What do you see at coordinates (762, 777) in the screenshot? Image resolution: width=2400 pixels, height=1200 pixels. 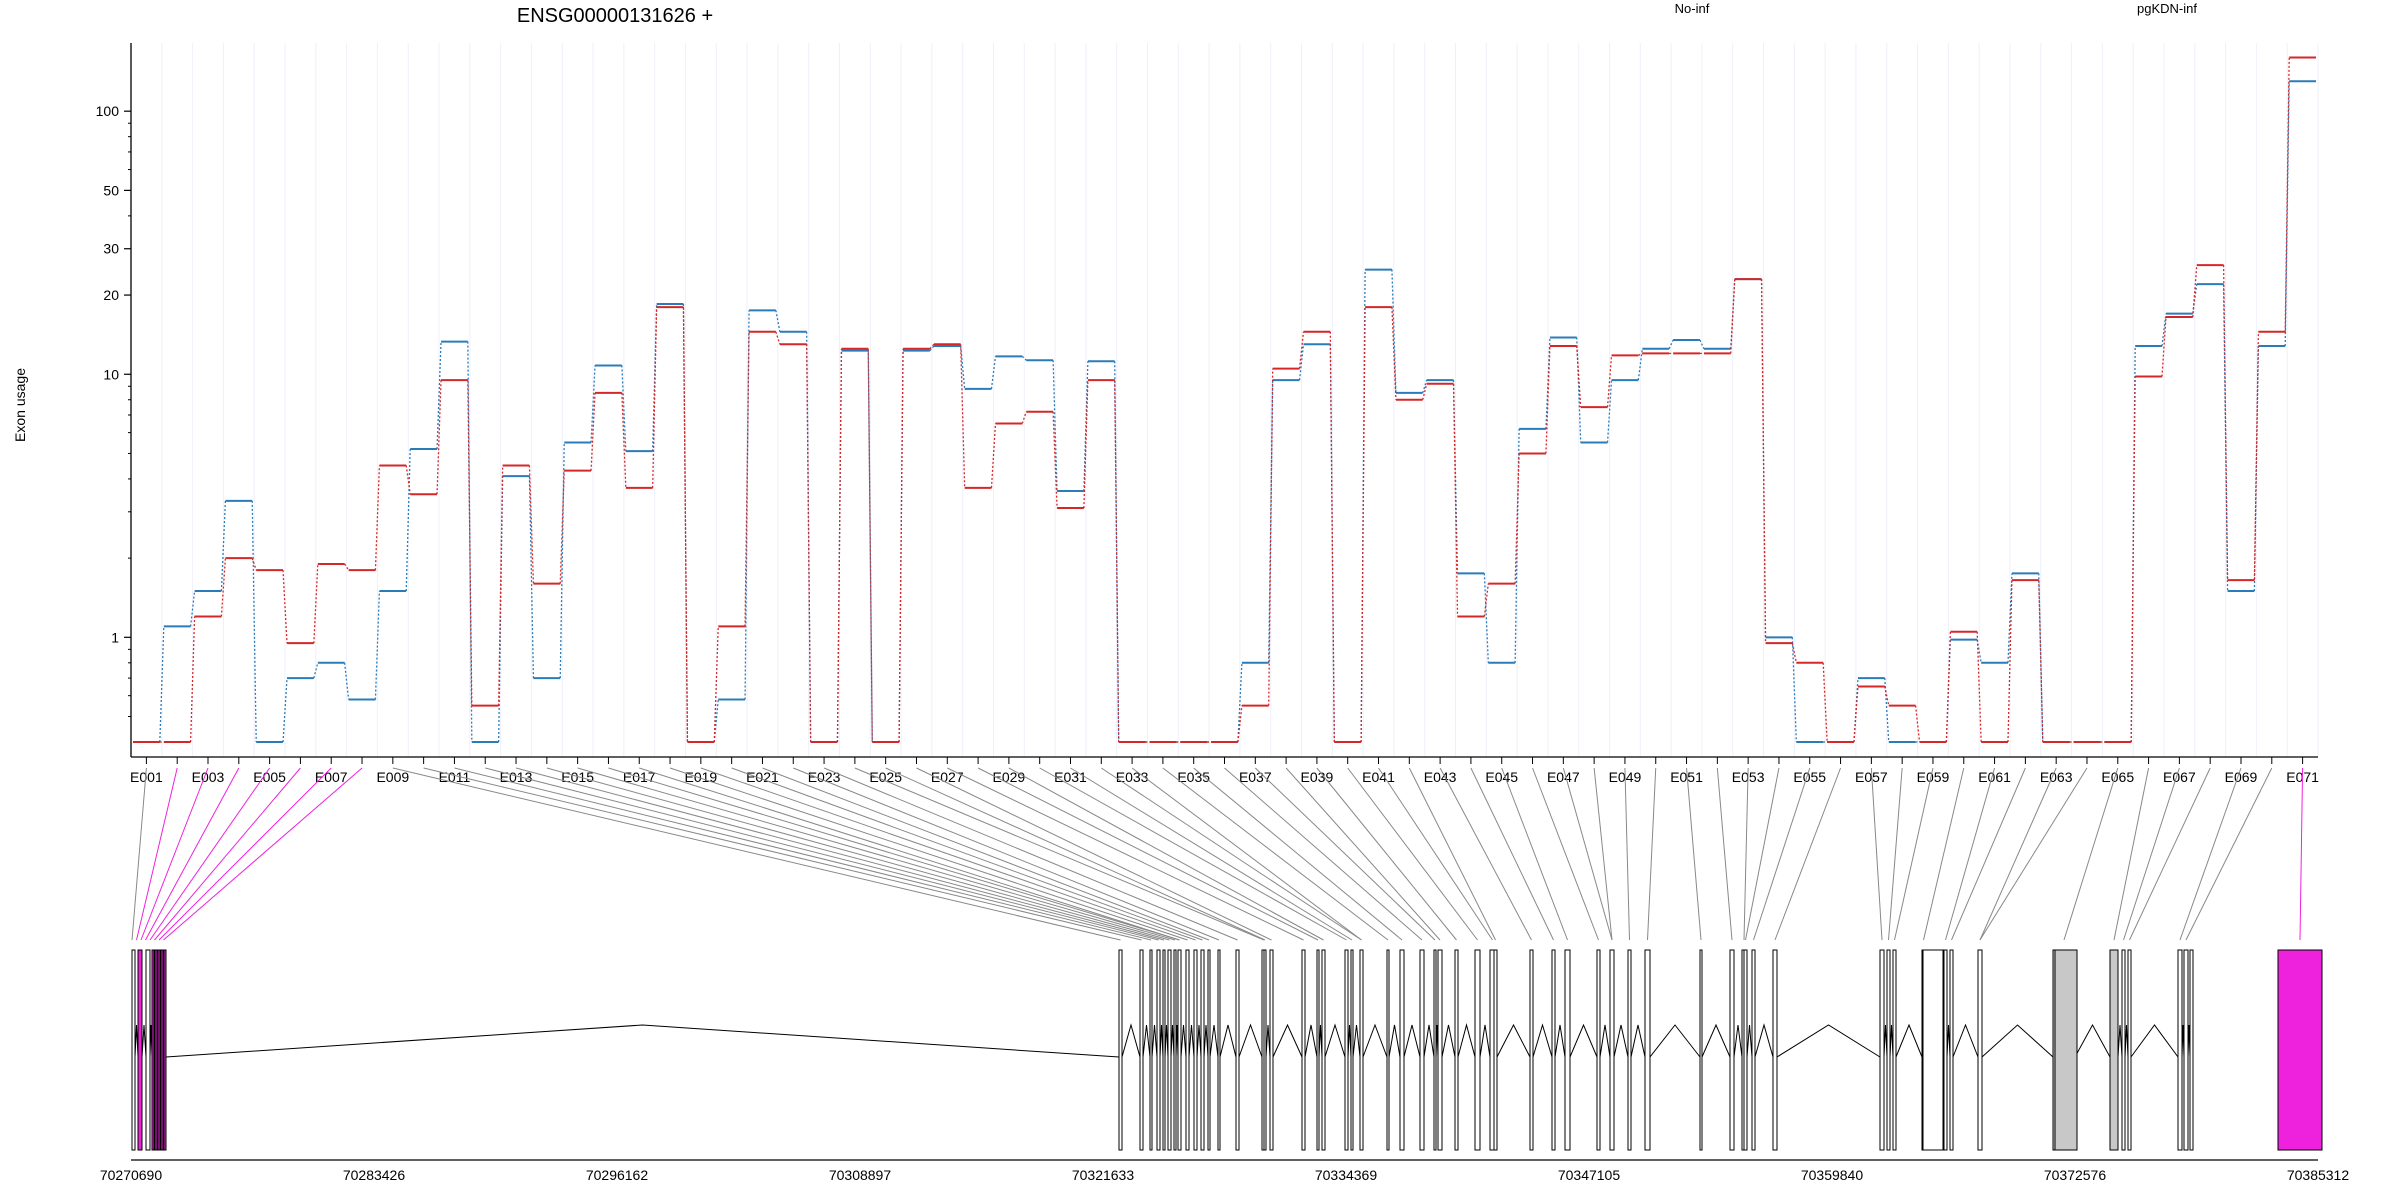 I see `x-tick-label: E021` at bounding box center [762, 777].